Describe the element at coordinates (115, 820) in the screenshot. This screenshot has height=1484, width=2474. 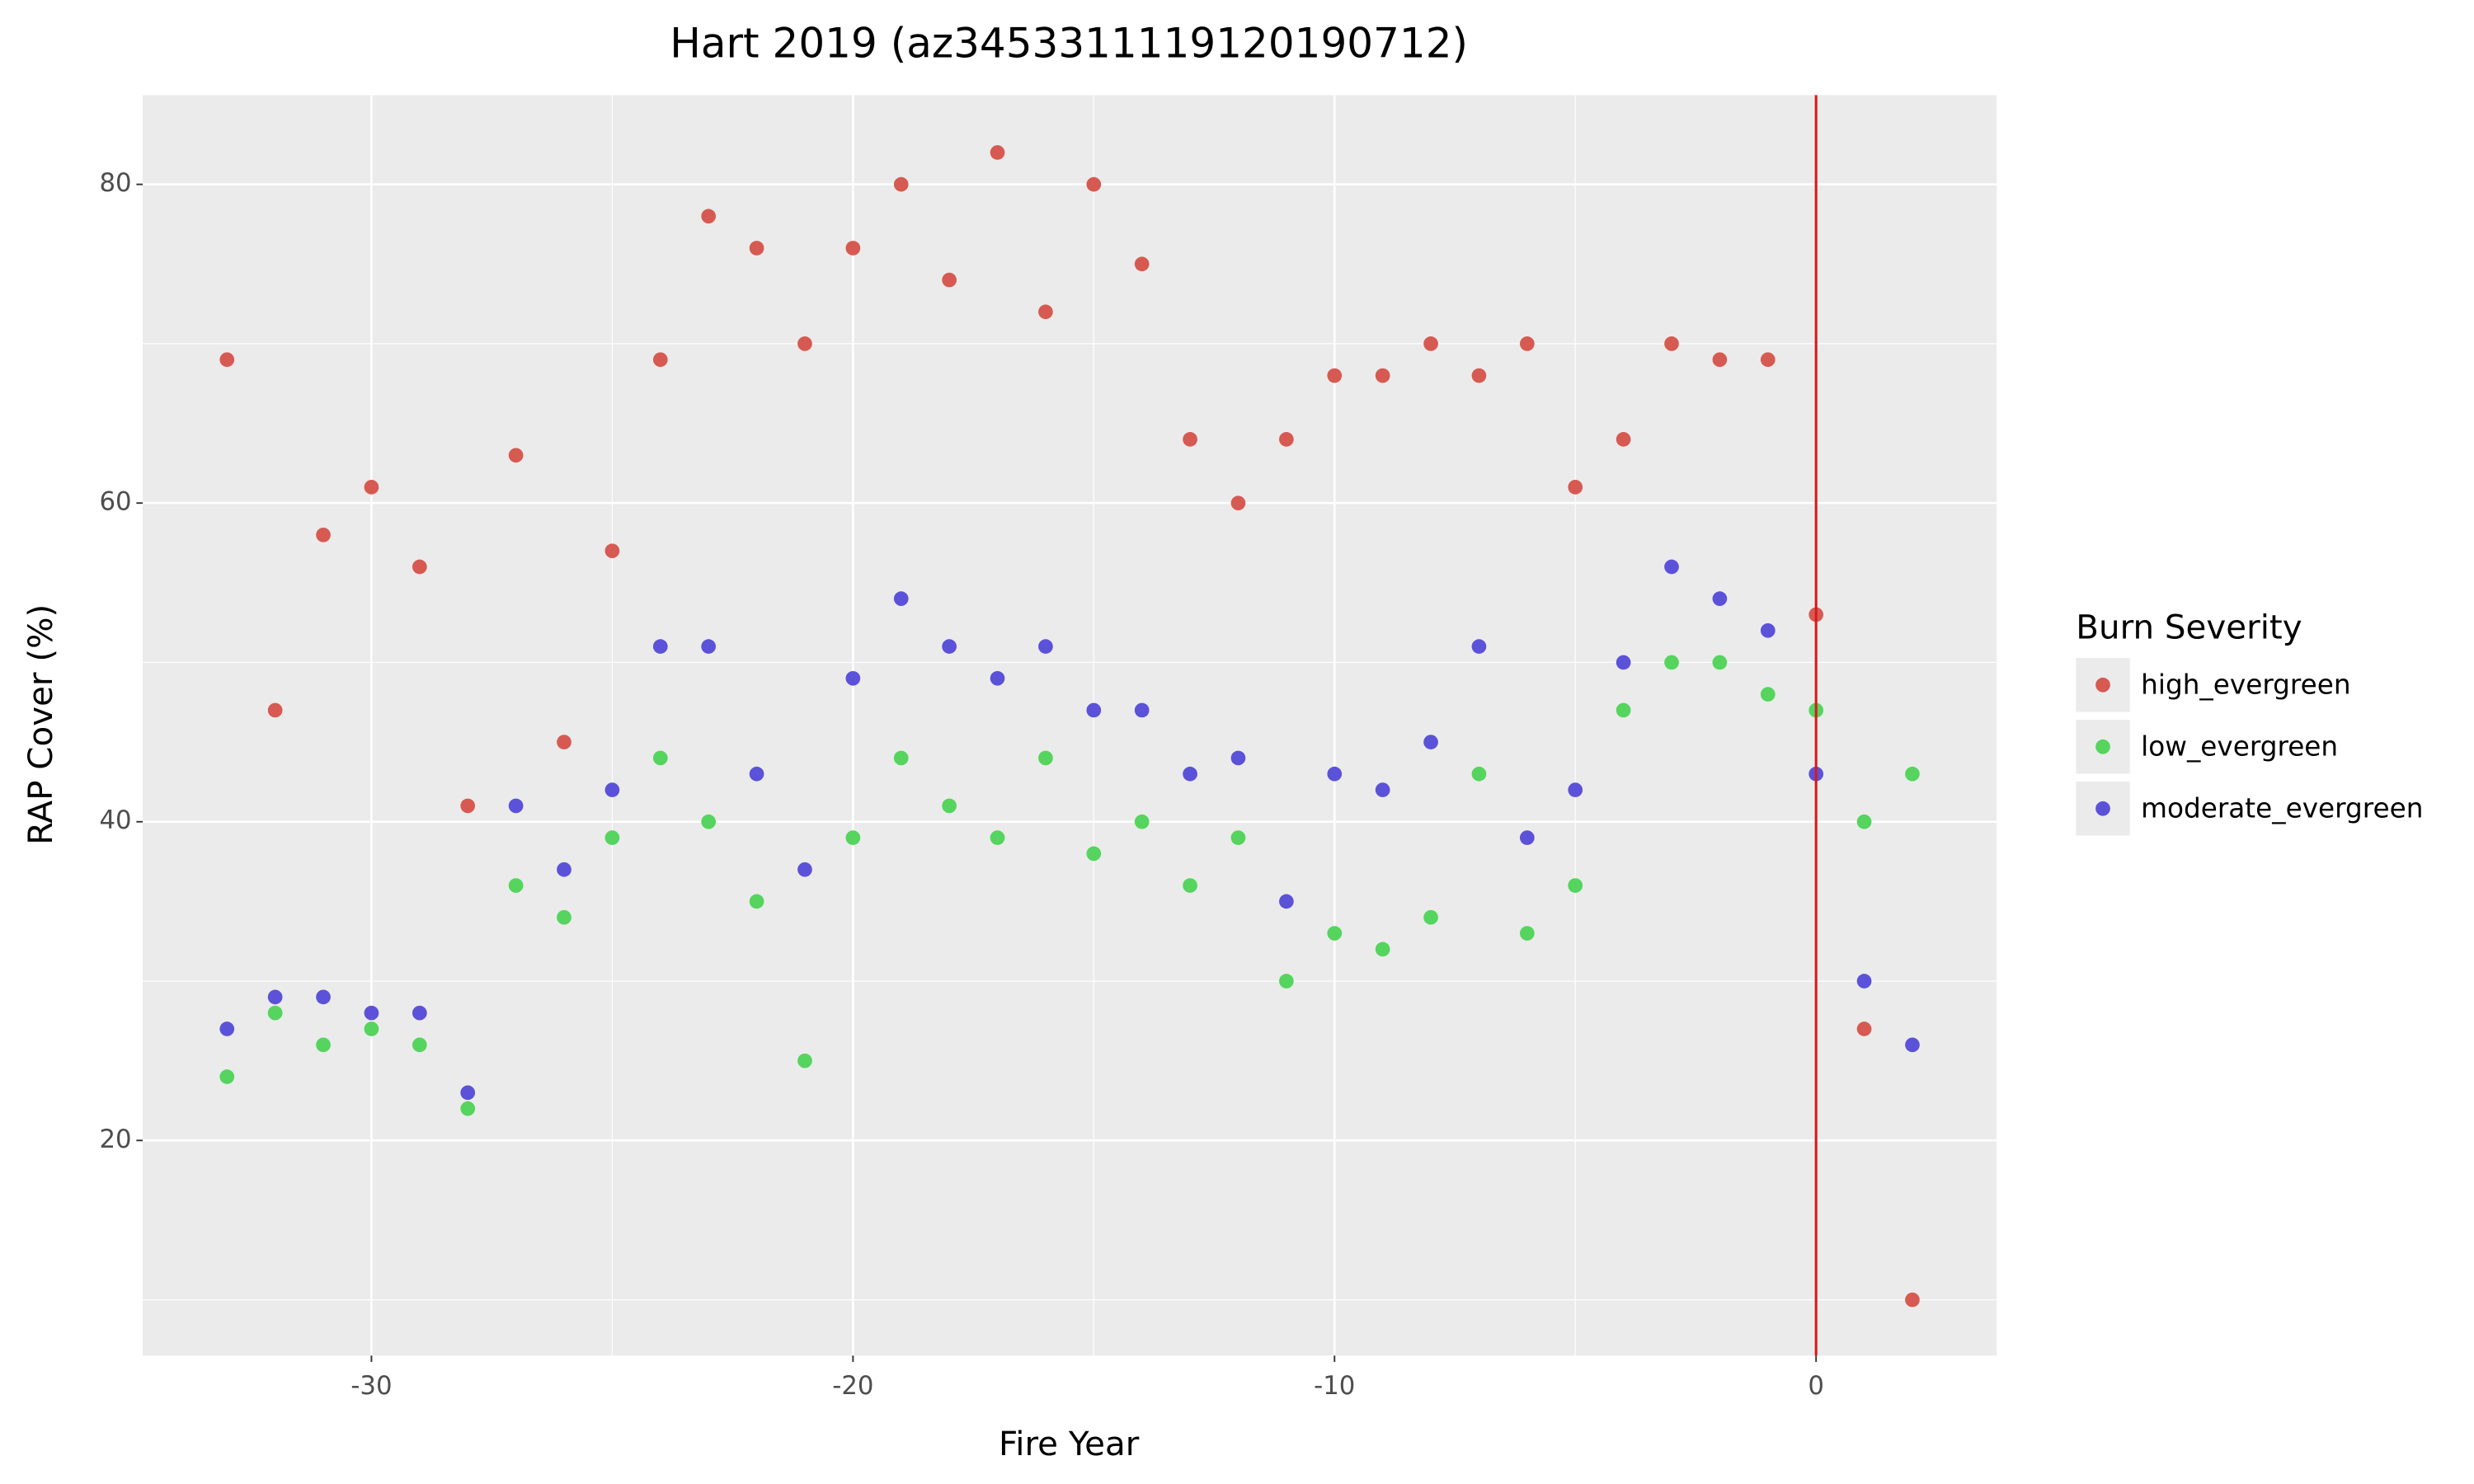
I see `y-tick-label: 40` at that location.